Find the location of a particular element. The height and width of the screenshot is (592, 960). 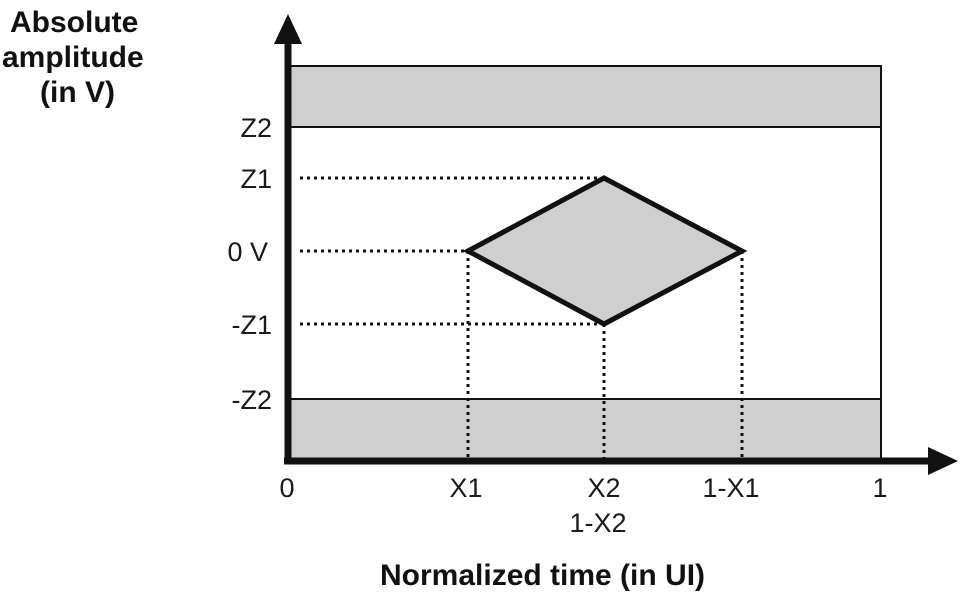

y-tick-z2: Z2 is located at coordinates (256, 128).